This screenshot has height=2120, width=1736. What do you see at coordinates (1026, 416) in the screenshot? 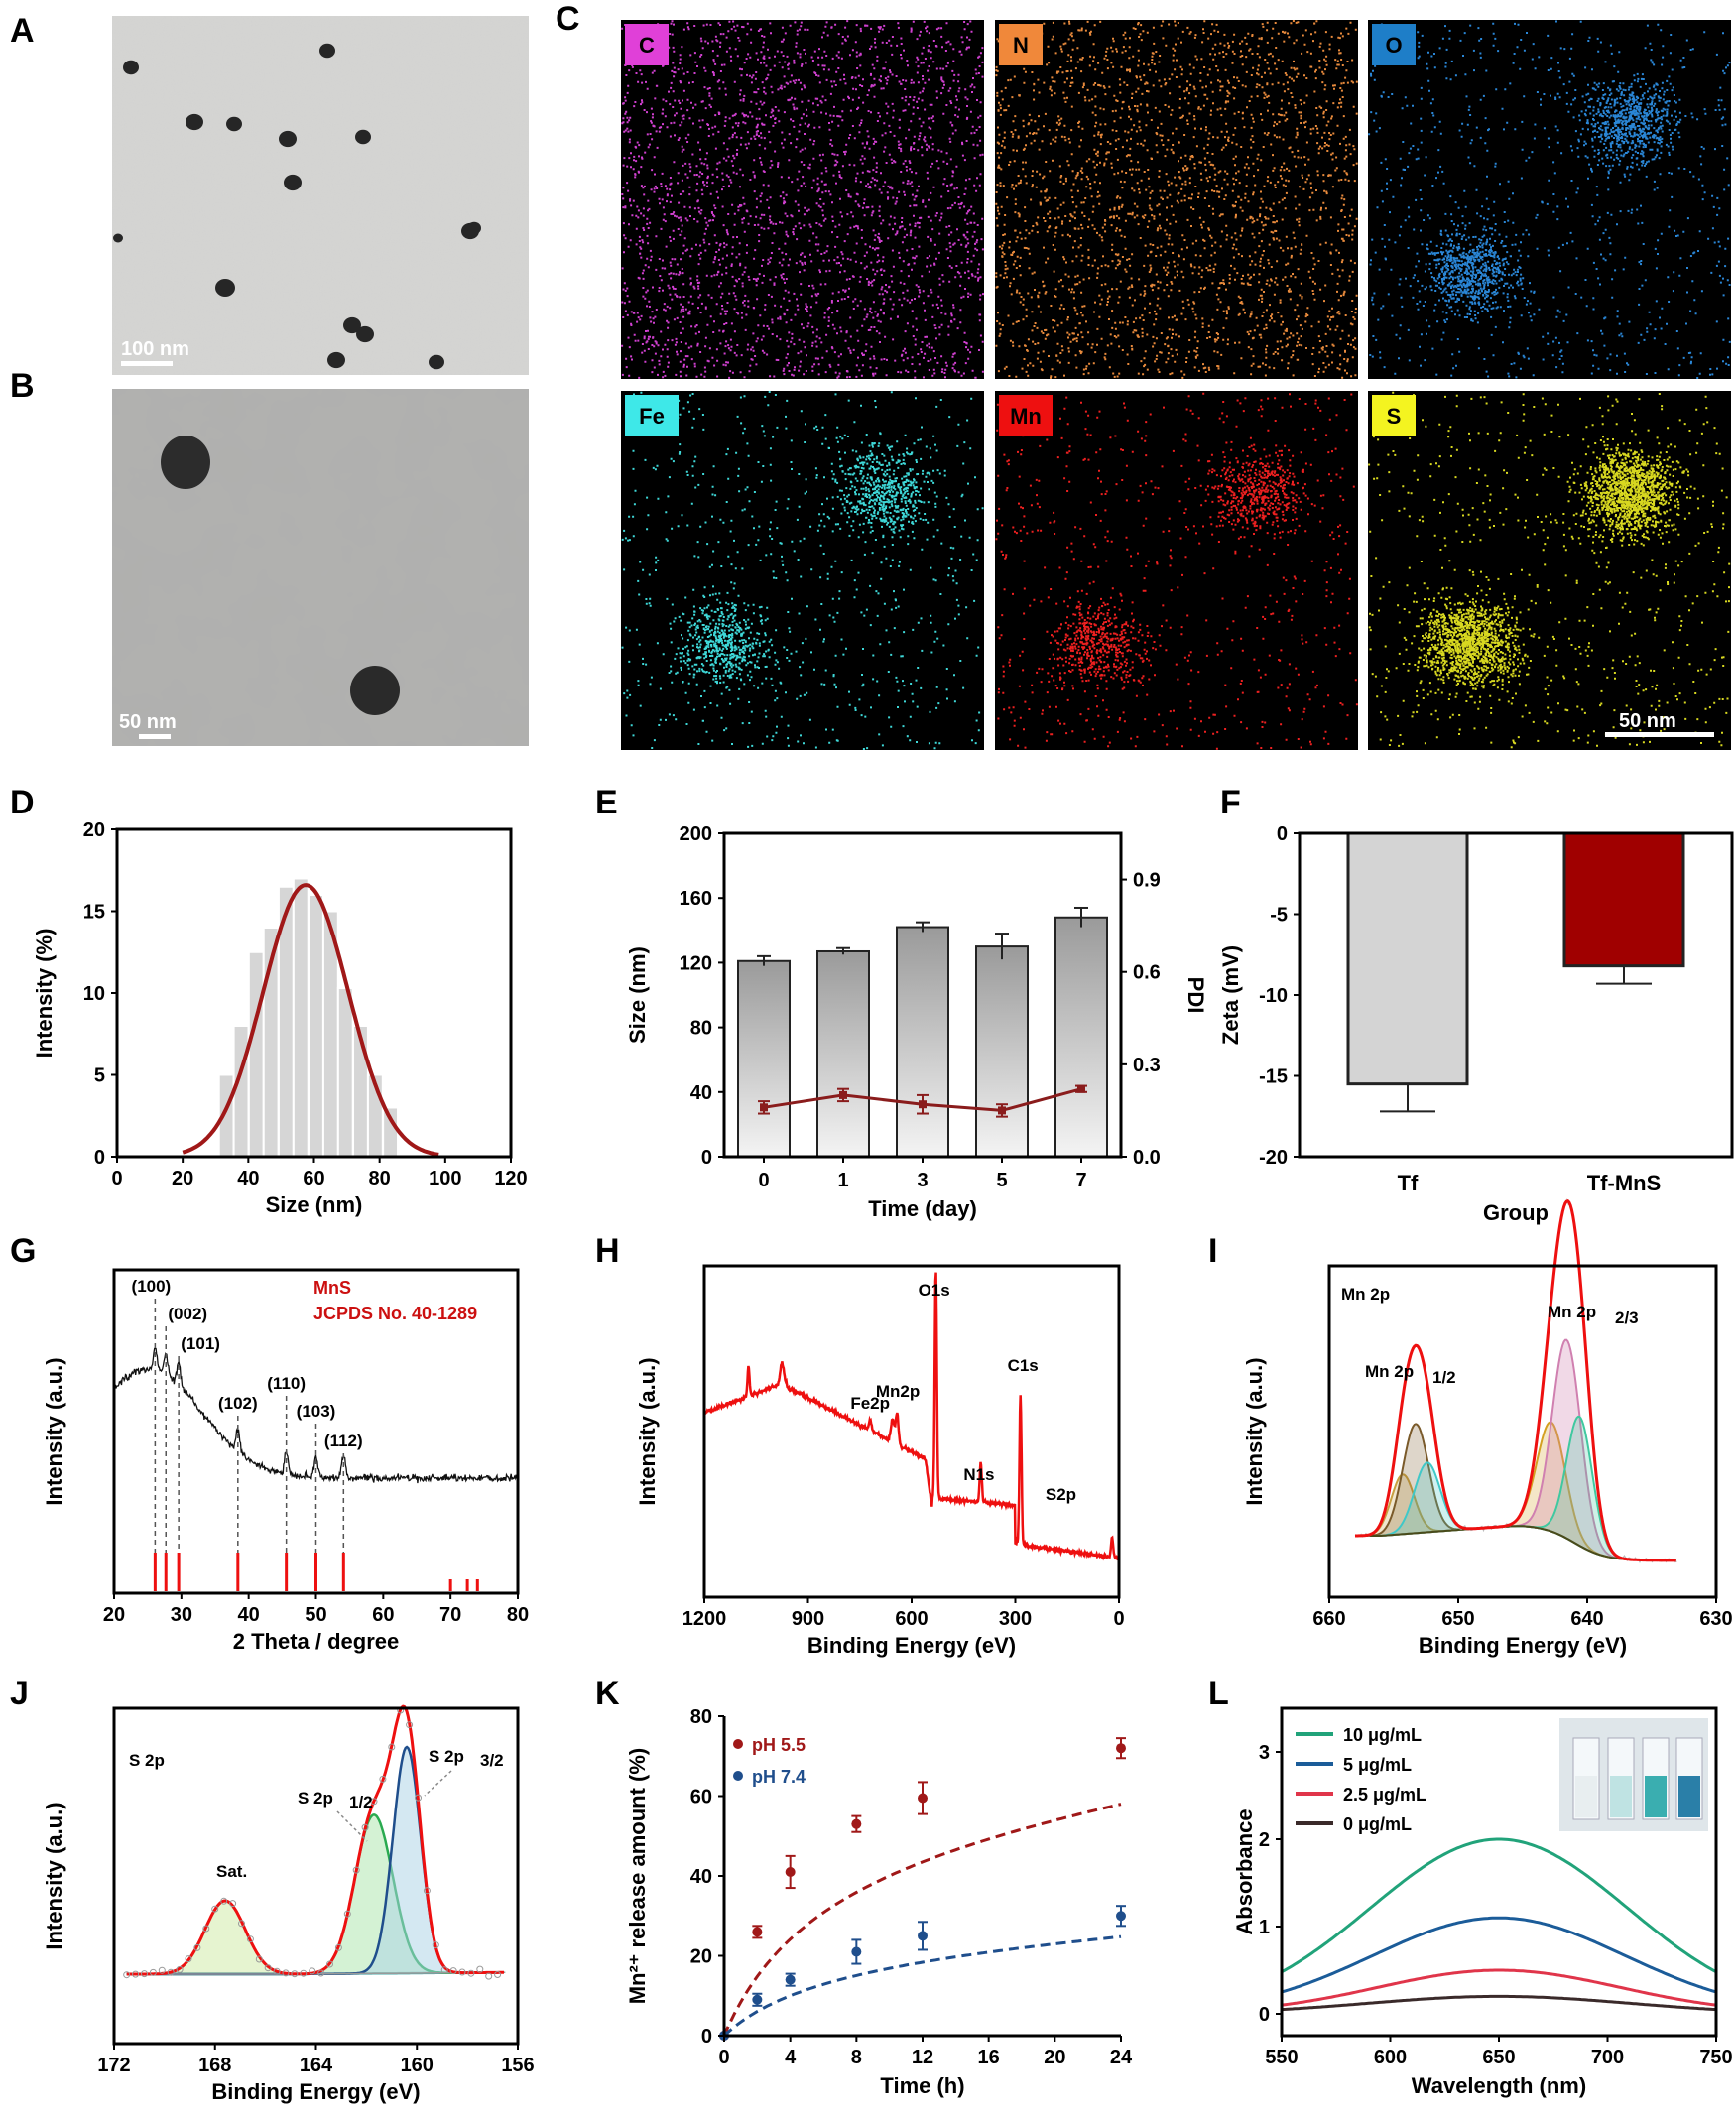
I see `map-label-mn: Mn` at bounding box center [1026, 416].